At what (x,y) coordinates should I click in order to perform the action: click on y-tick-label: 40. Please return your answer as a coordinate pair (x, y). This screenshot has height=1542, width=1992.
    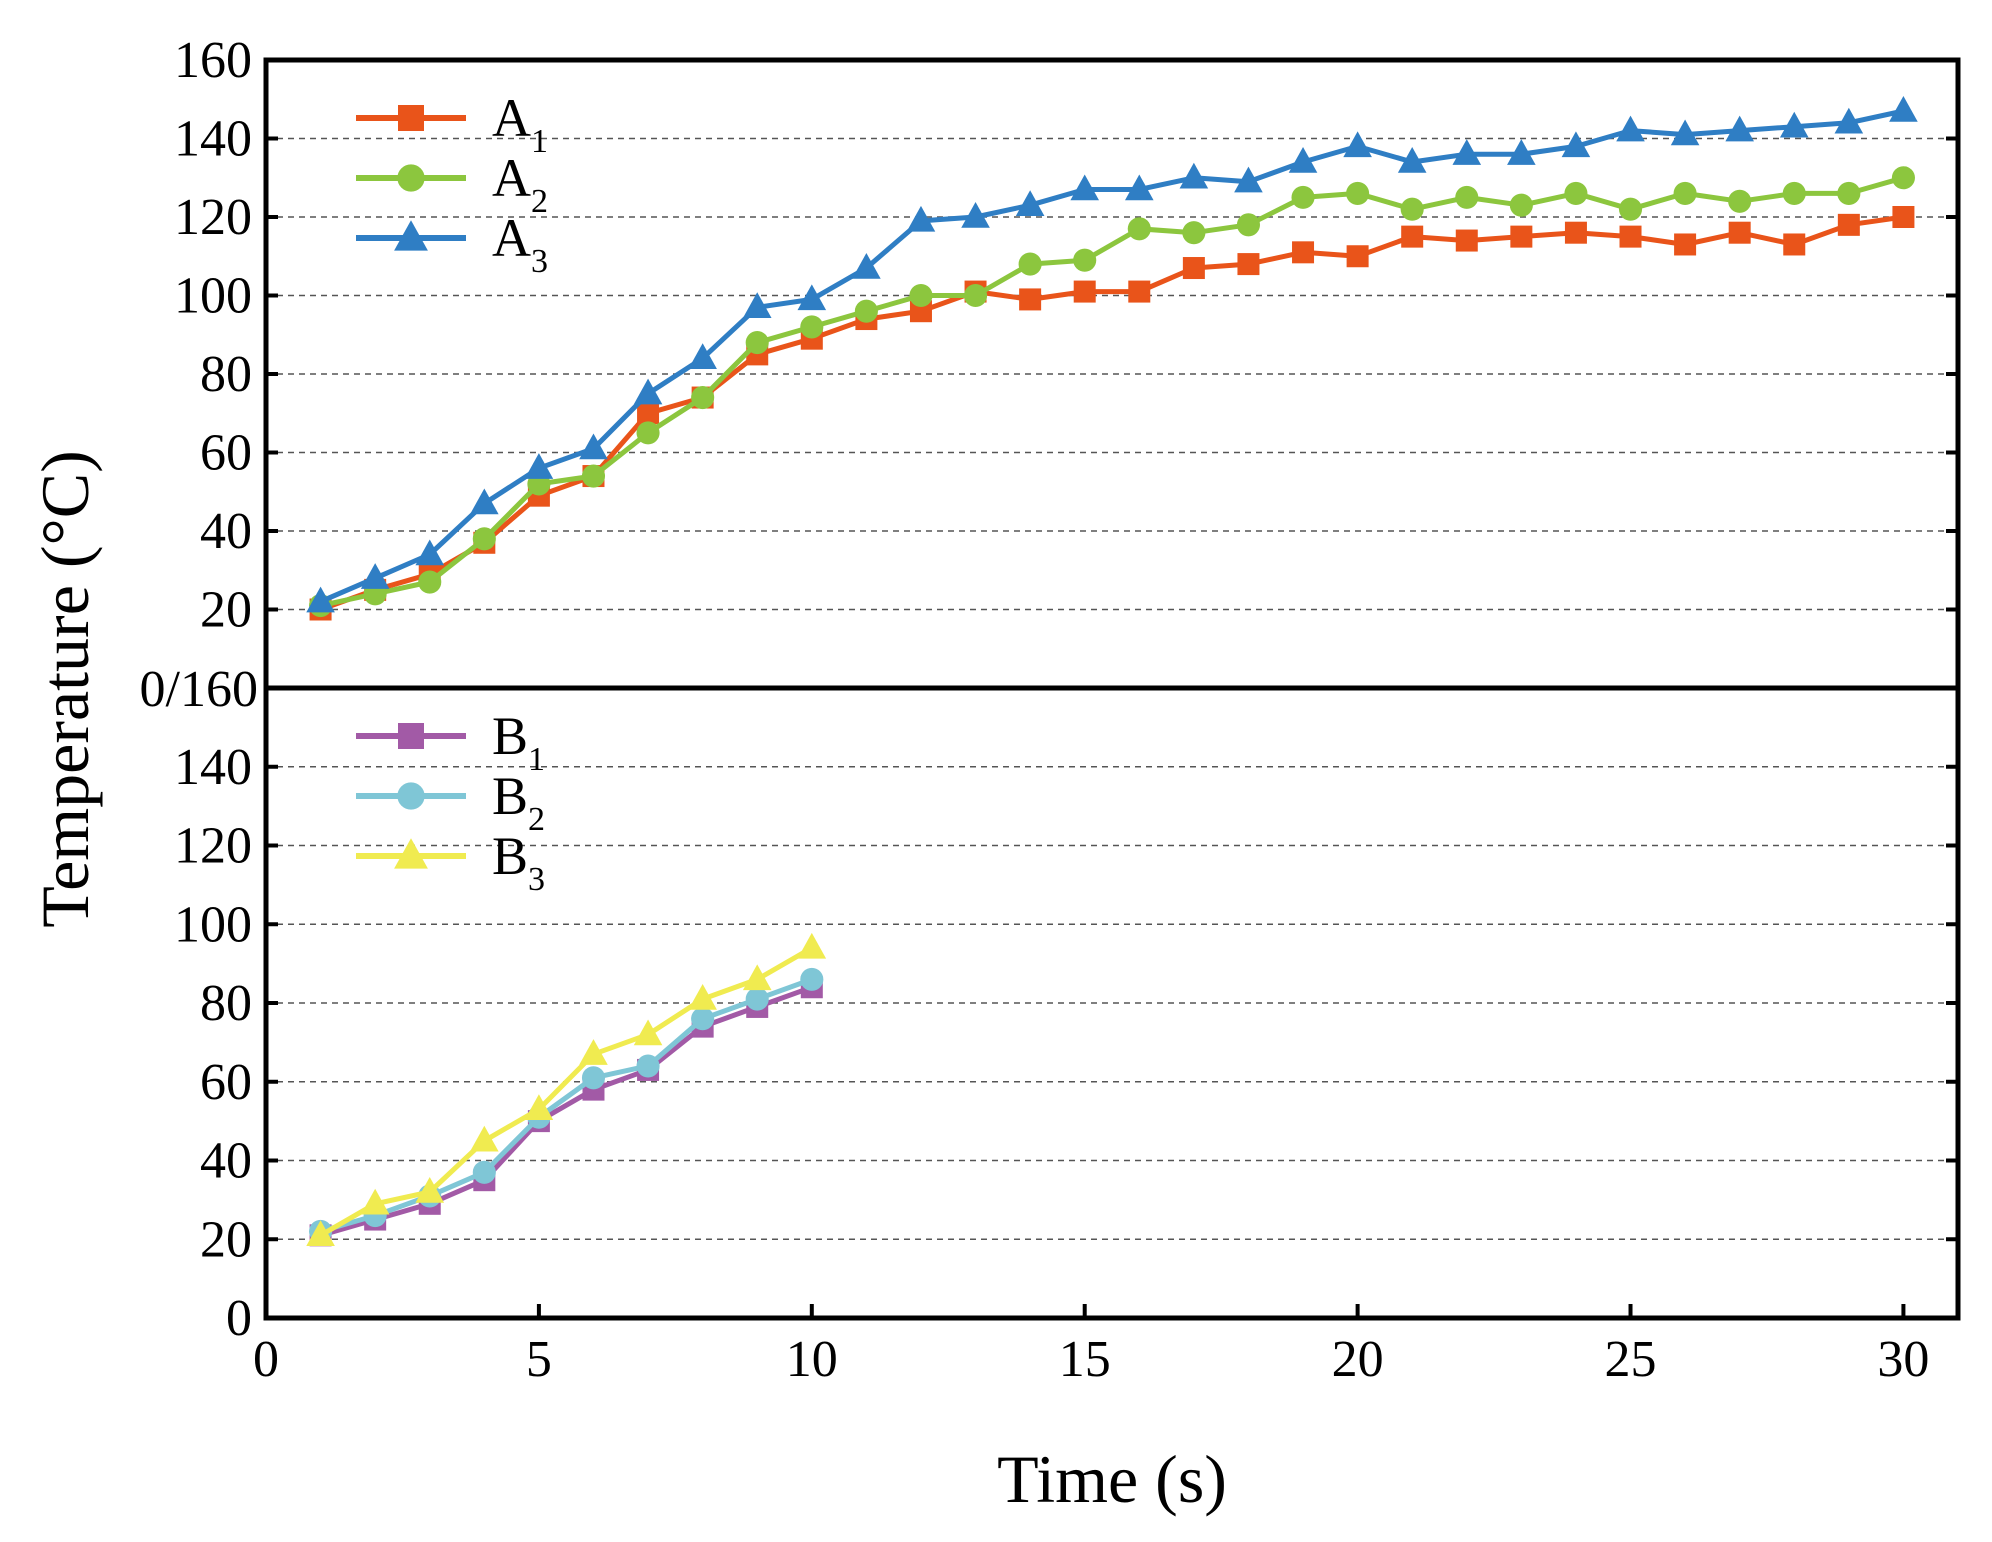
    Looking at the image, I should click on (226, 1161).